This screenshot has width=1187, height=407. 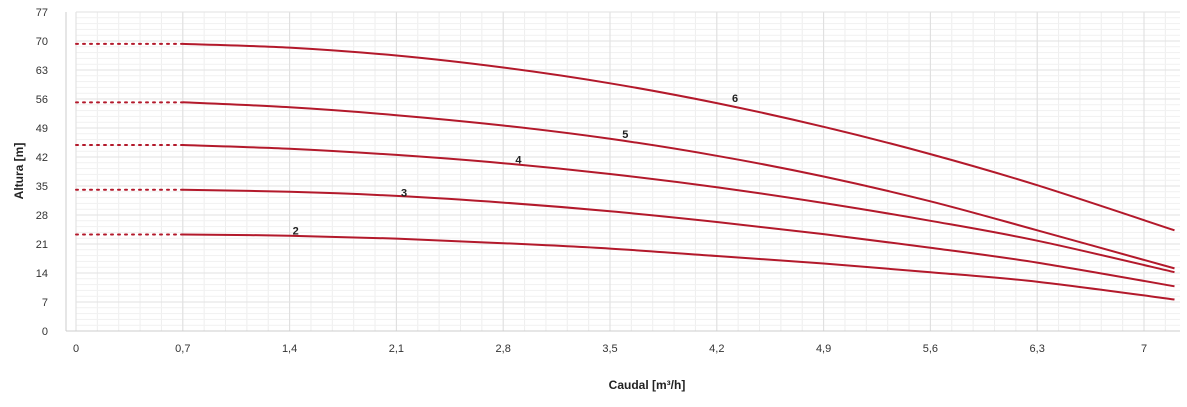 What do you see at coordinates (42, 274) in the screenshot?
I see `y-tick-label: 14` at bounding box center [42, 274].